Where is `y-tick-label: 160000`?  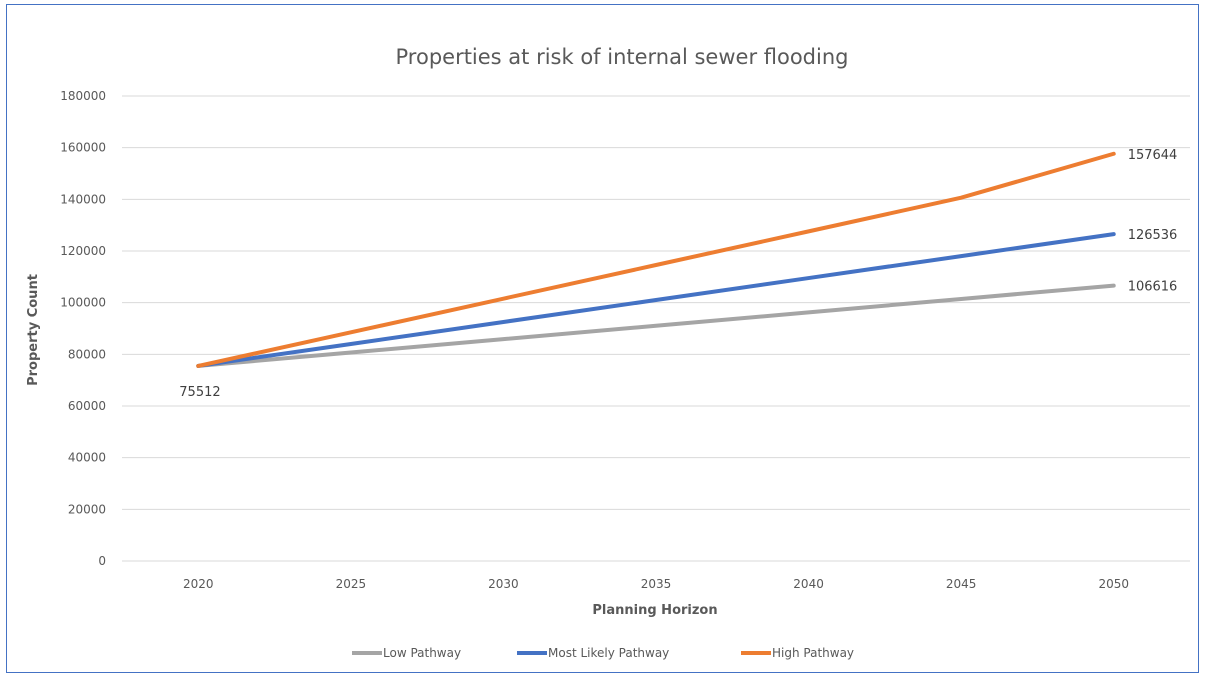
y-tick-label: 160000 is located at coordinates (83, 148).